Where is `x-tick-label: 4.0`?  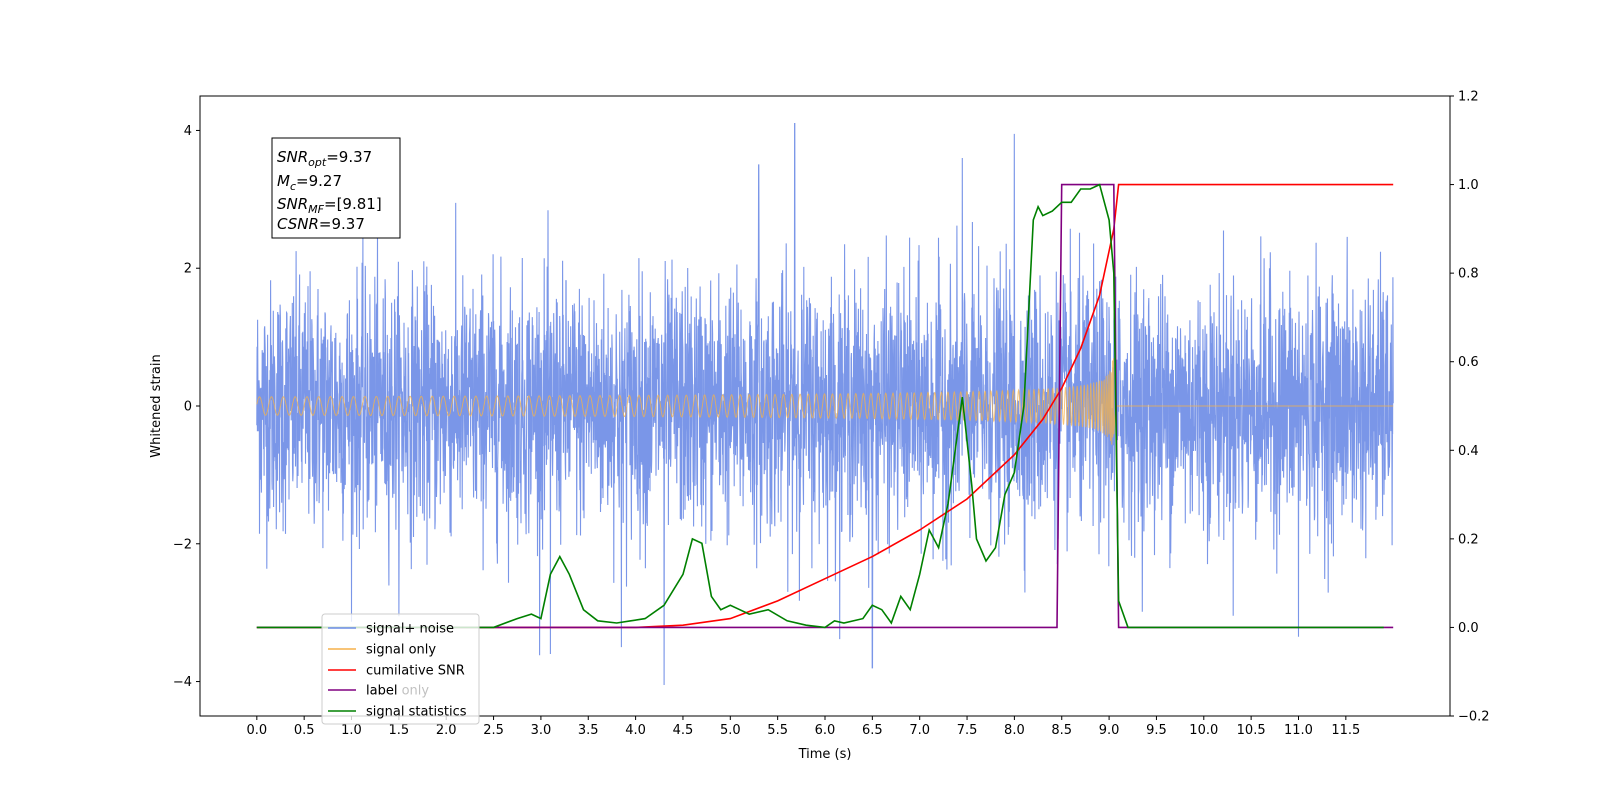 x-tick-label: 4.0 is located at coordinates (635, 730).